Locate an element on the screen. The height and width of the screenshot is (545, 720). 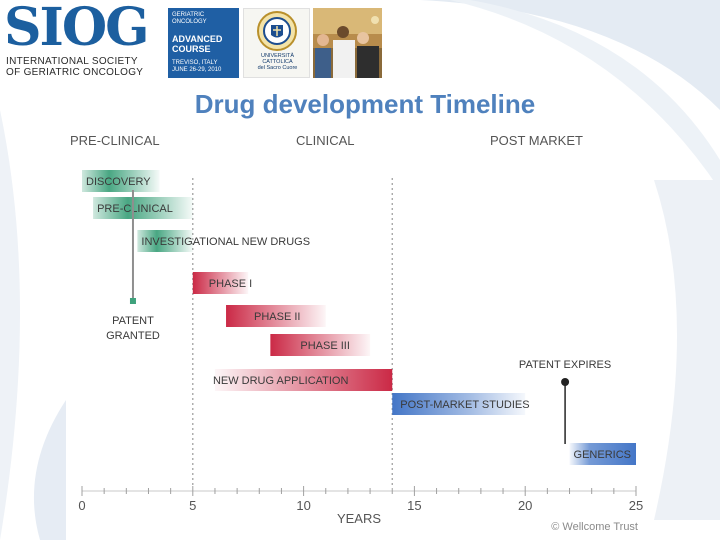
bar-label-phase-ii: PHASE II is located at coordinates (277, 317).